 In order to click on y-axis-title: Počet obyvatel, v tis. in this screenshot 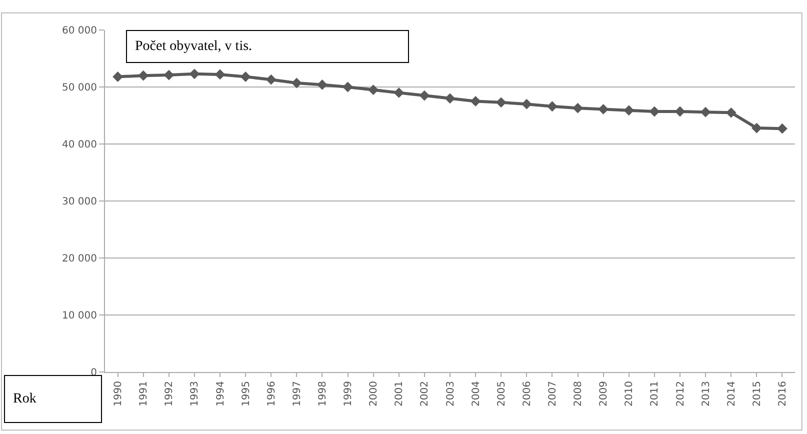, I will do `click(193, 46)`.